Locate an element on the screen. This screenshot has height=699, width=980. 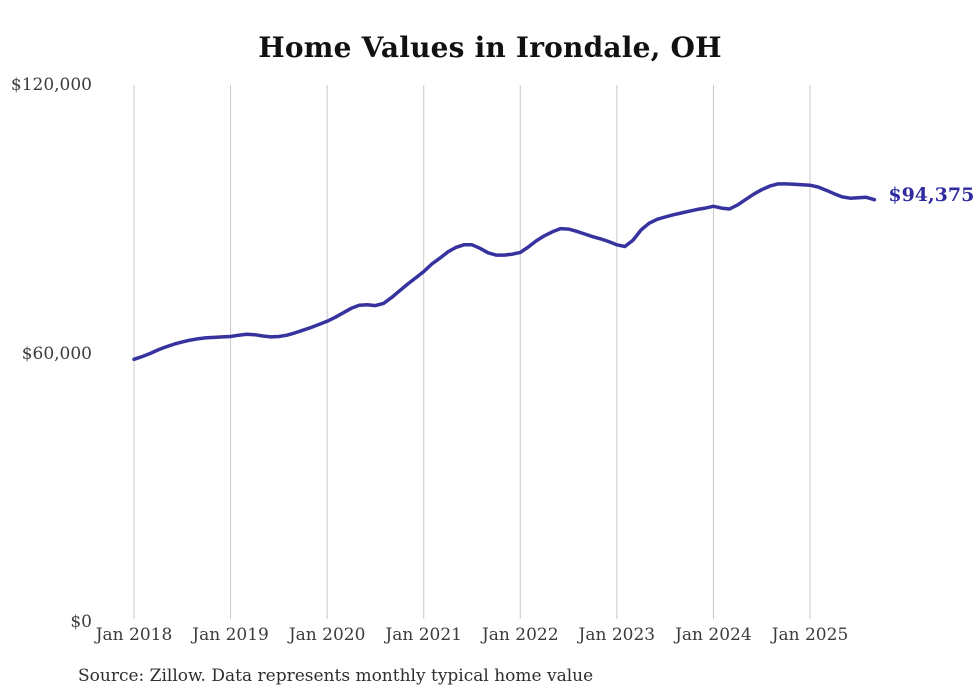
x-axis-tick-label: Jan 2023 is located at coordinates (617, 635).